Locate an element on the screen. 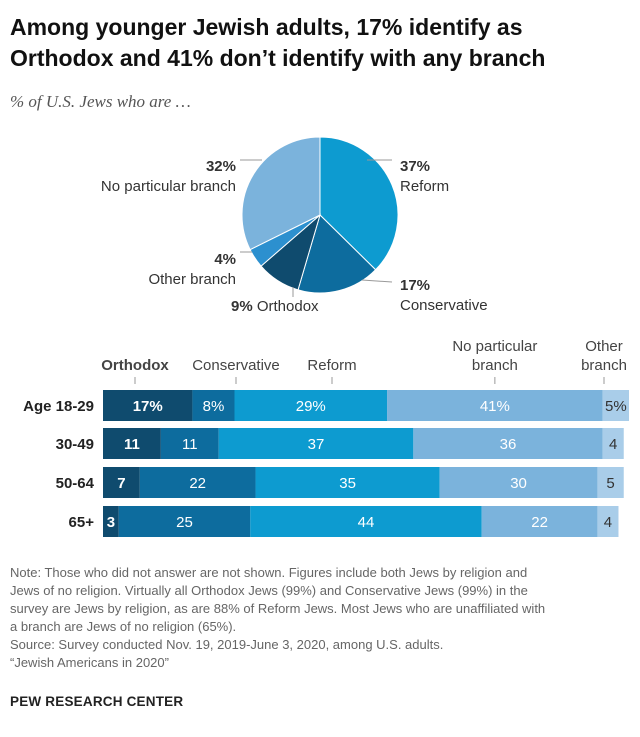 This screenshot has width=640, height=737. bar-value-label: 37 is located at coordinates (316, 444).